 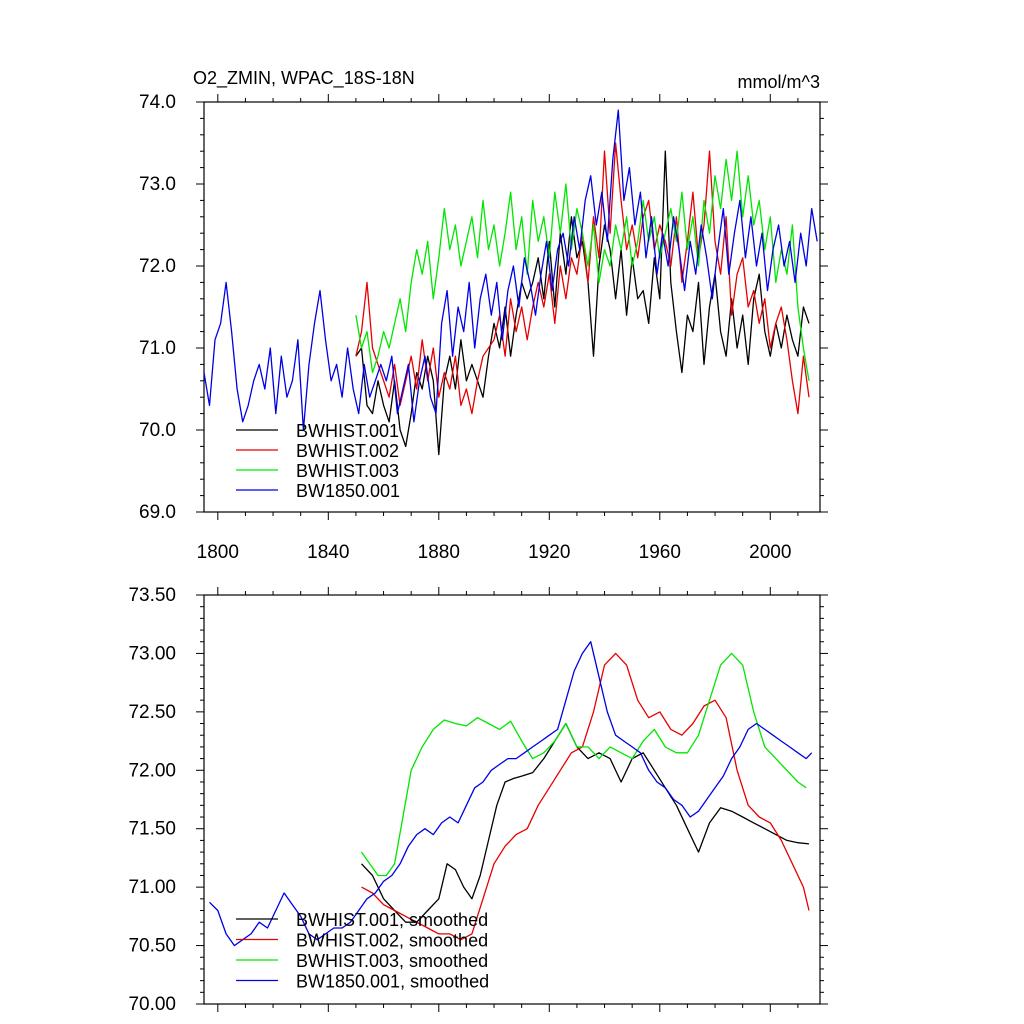 What do you see at coordinates (347, 471) in the screenshot?
I see `legend-label: BWHIST.003` at bounding box center [347, 471].